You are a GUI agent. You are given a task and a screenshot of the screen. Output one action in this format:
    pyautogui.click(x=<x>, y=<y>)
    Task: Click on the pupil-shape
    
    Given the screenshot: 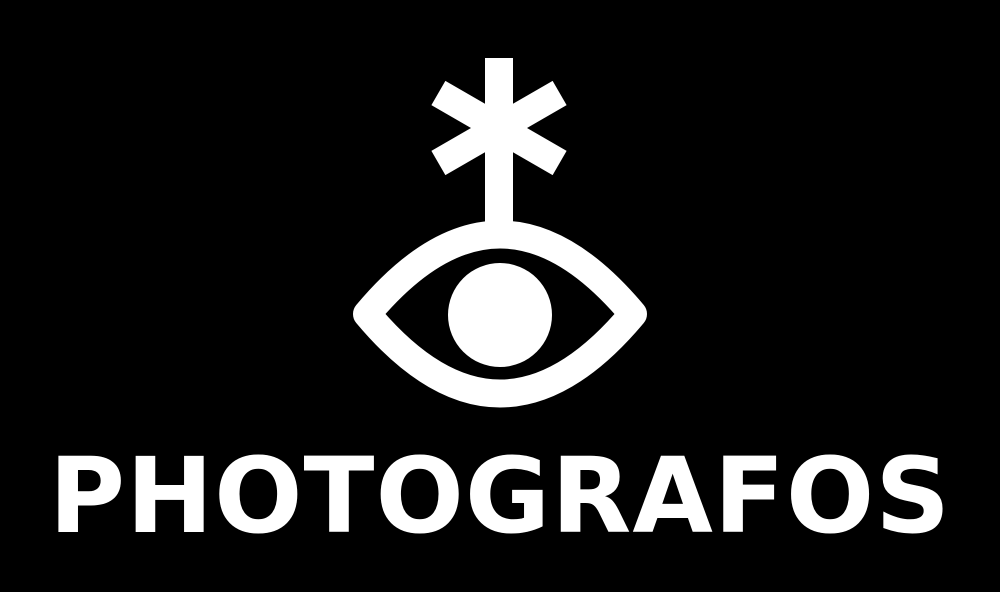 What is the action you would take?
    pyautogui.click(x=500, y=315)
    